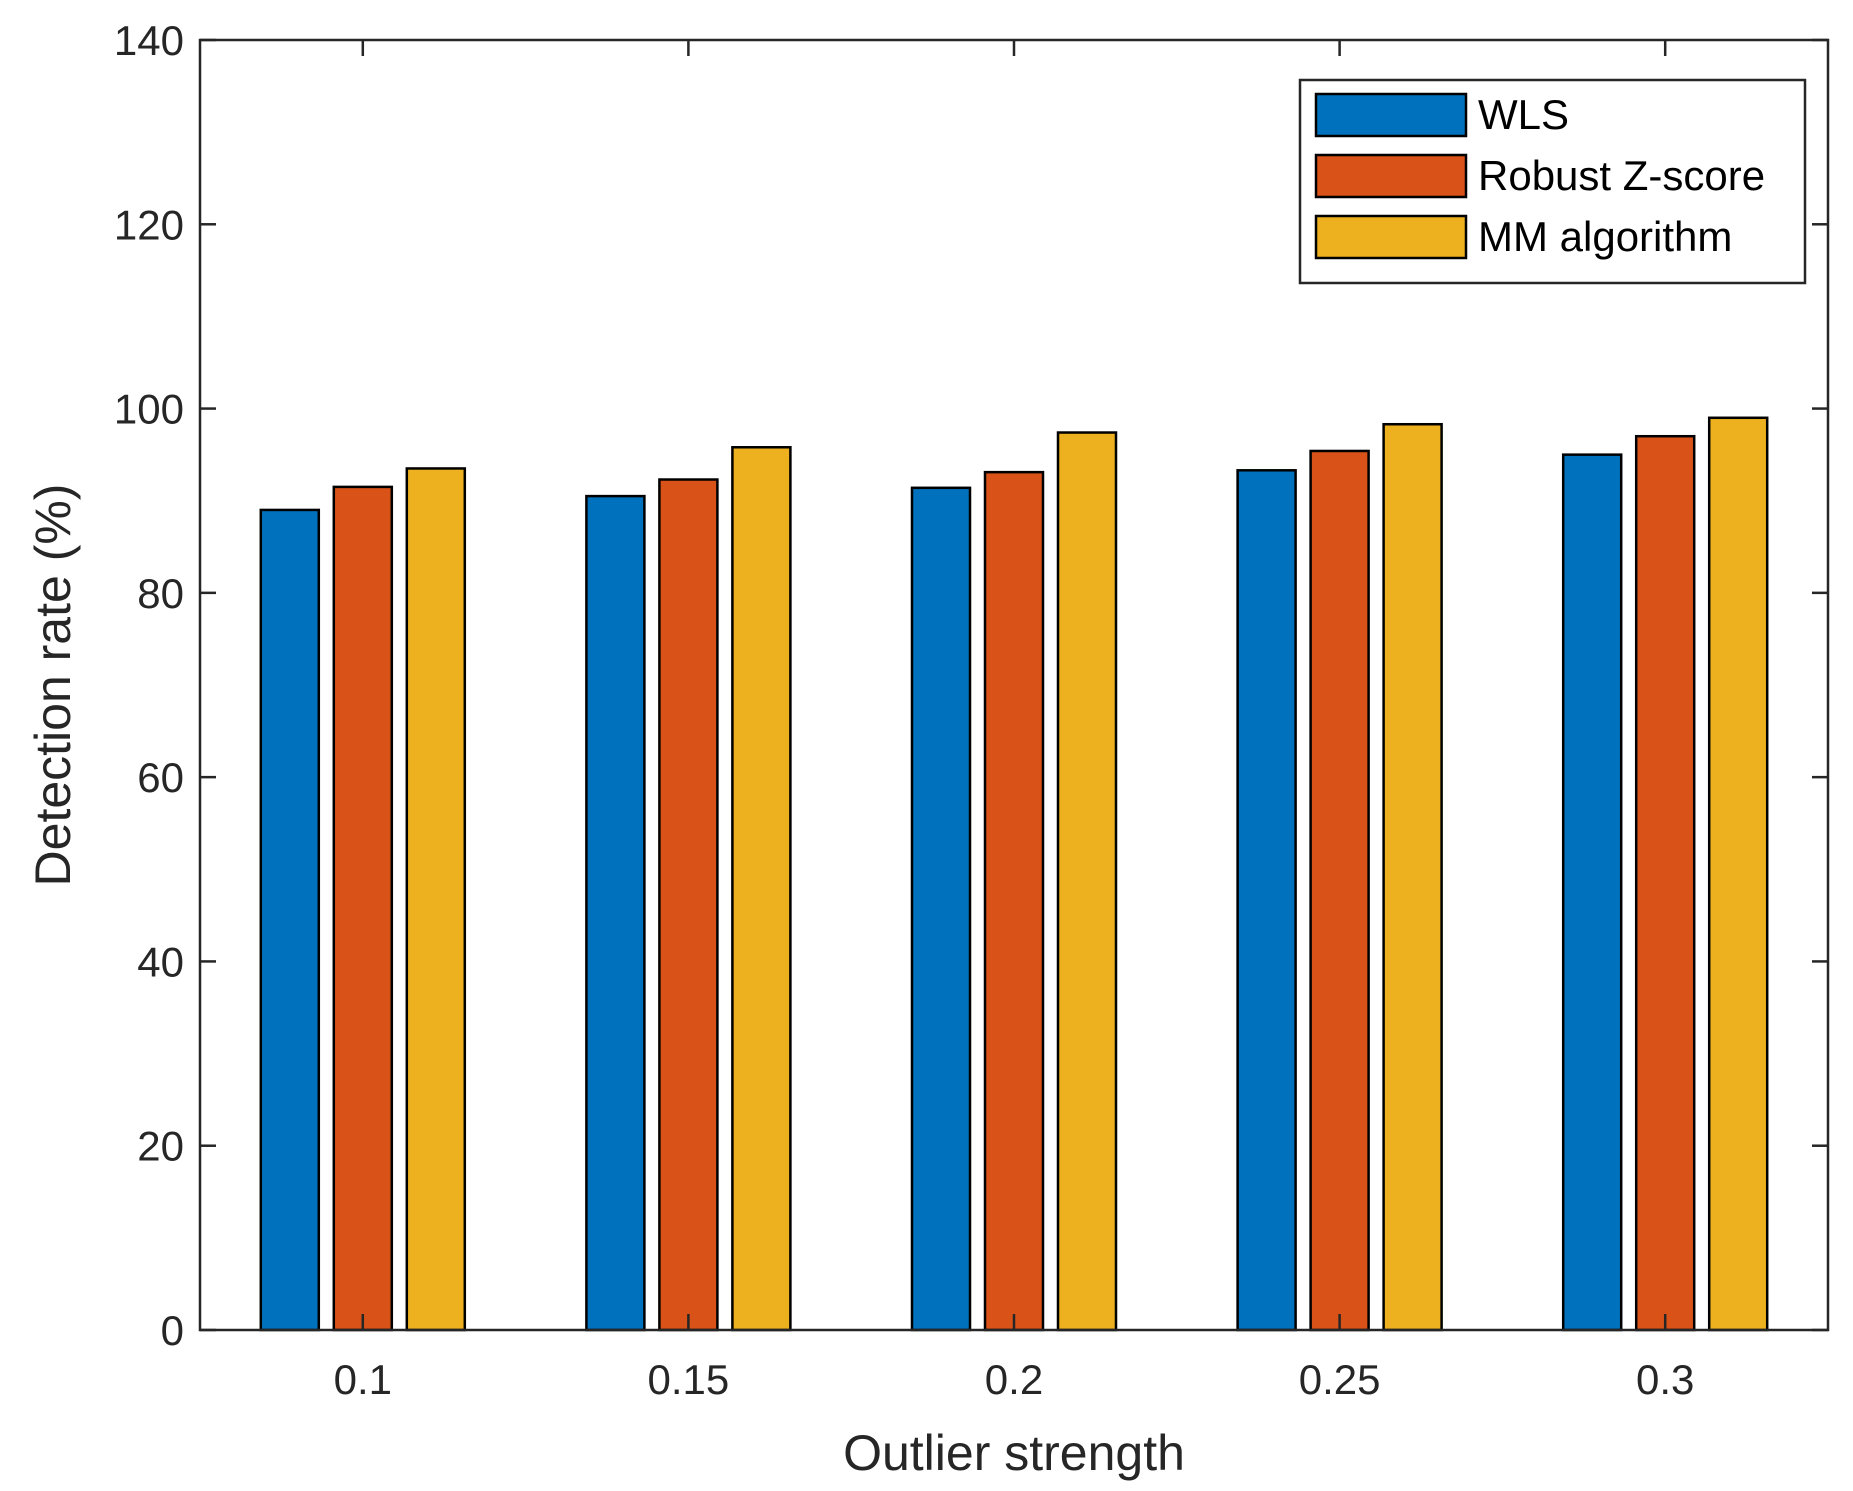 This screenshot has height=1491, width=1853. Describe the element at coordinates (160, 593) in the screenshot. I see `y-tick-label: 80` at that location.